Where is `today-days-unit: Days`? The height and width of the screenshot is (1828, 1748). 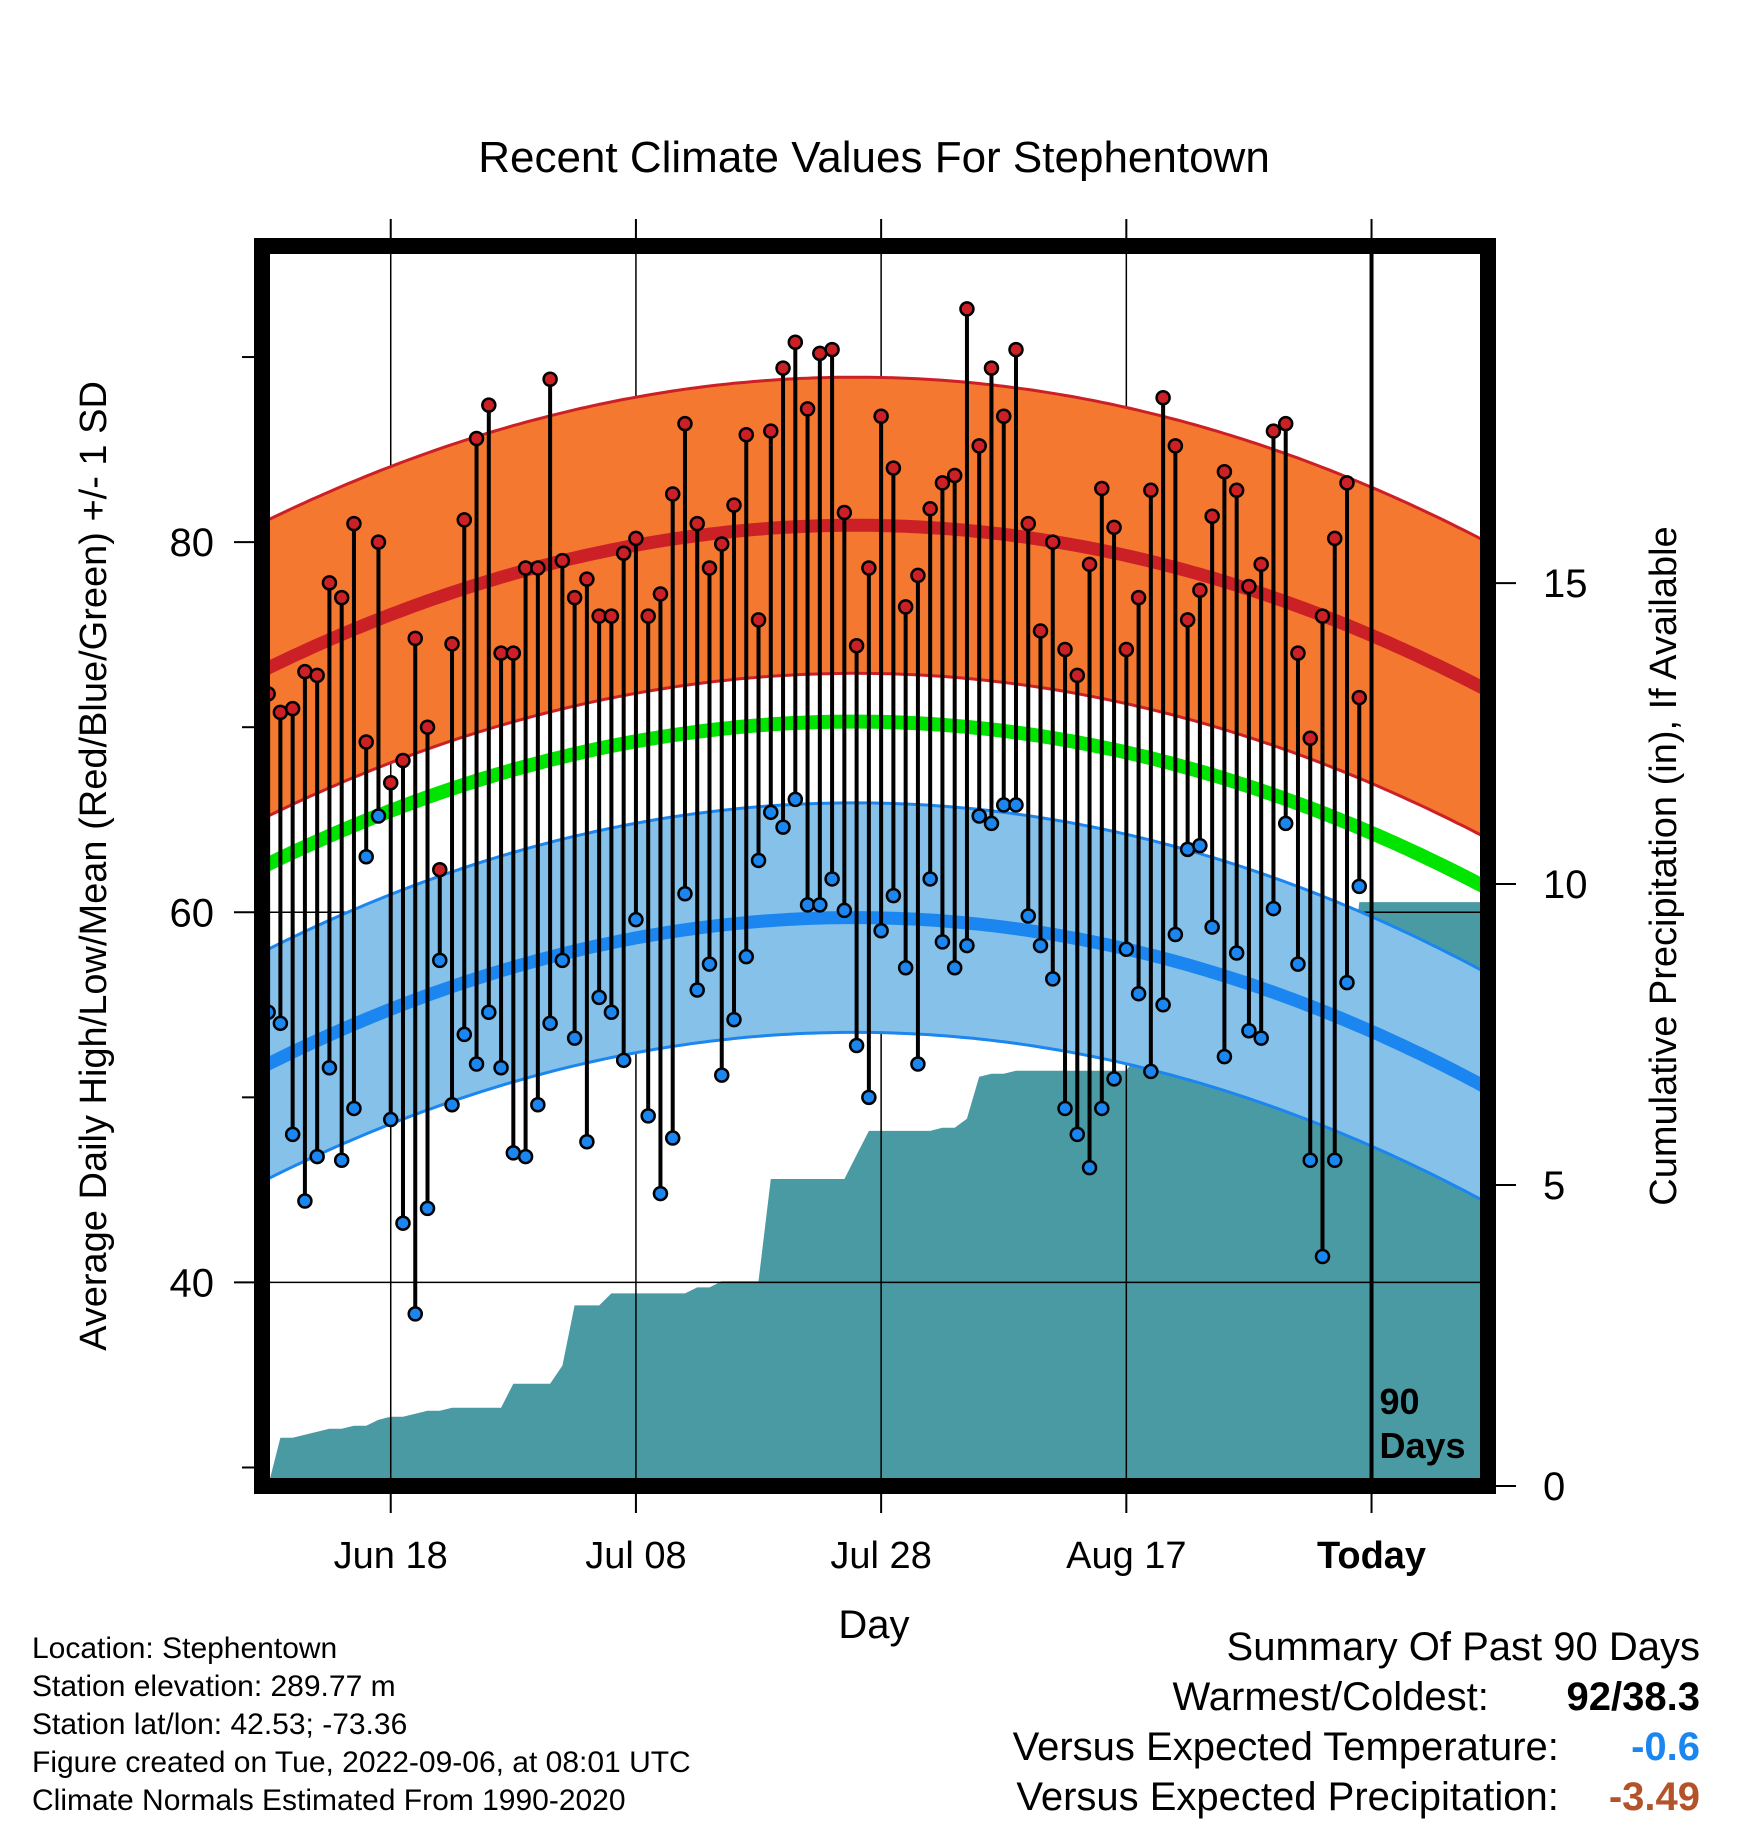
today-days-unit: Days is located at coordinates (1423, 1445).